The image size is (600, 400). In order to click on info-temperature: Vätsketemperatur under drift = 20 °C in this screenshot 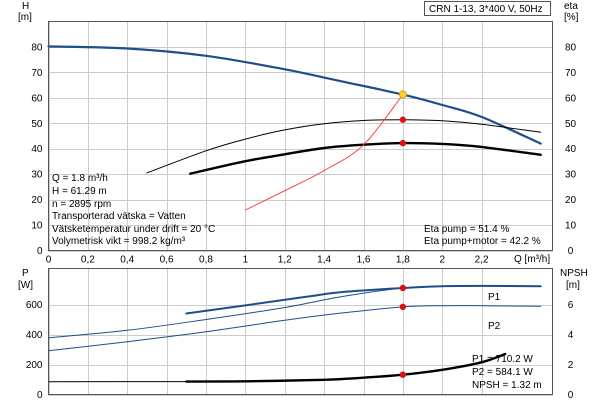, I will do `click(133, 229)`.